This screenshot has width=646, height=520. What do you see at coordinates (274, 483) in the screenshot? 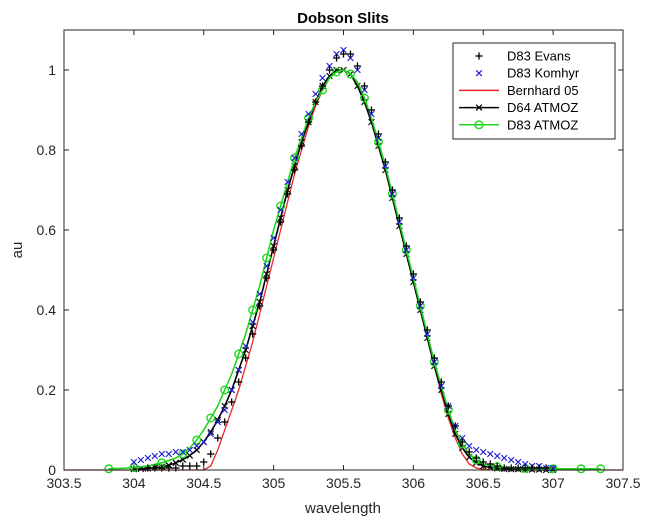
I see `x-tick-label: 305` at bounding box center [274, 483].